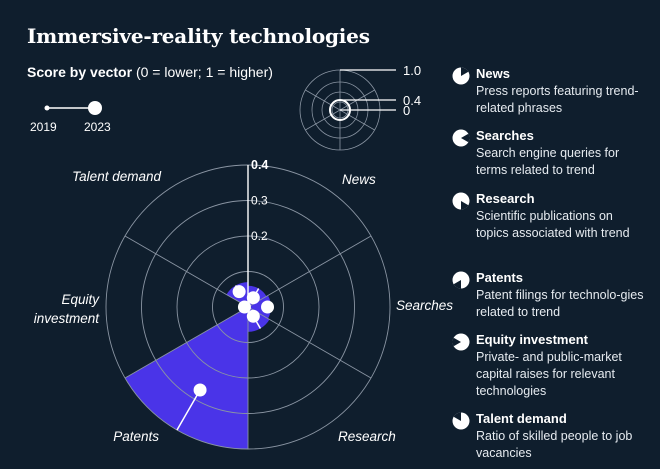 This screenshot has height=469, width=660. I want to click on point-2019-patents, so click(200, 390).